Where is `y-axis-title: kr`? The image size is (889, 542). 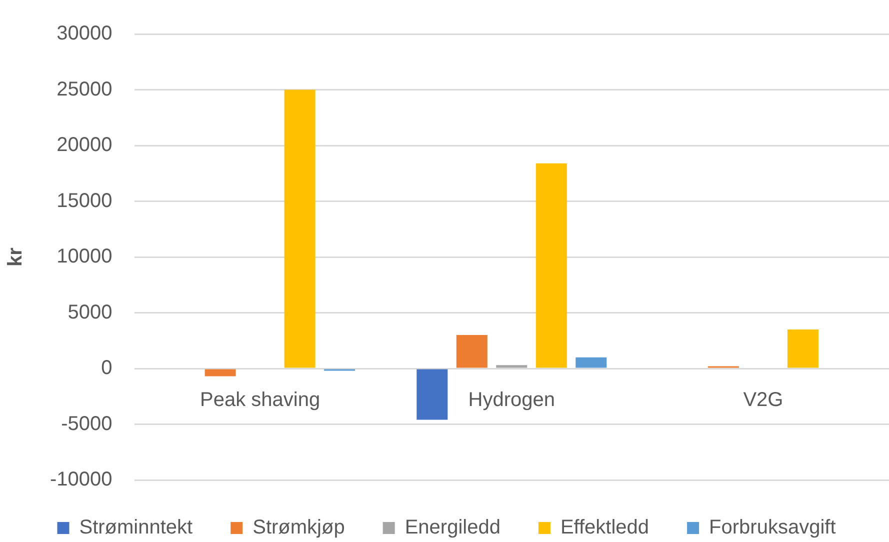
y-axis-title: kr is located at coordinates (15, 256).